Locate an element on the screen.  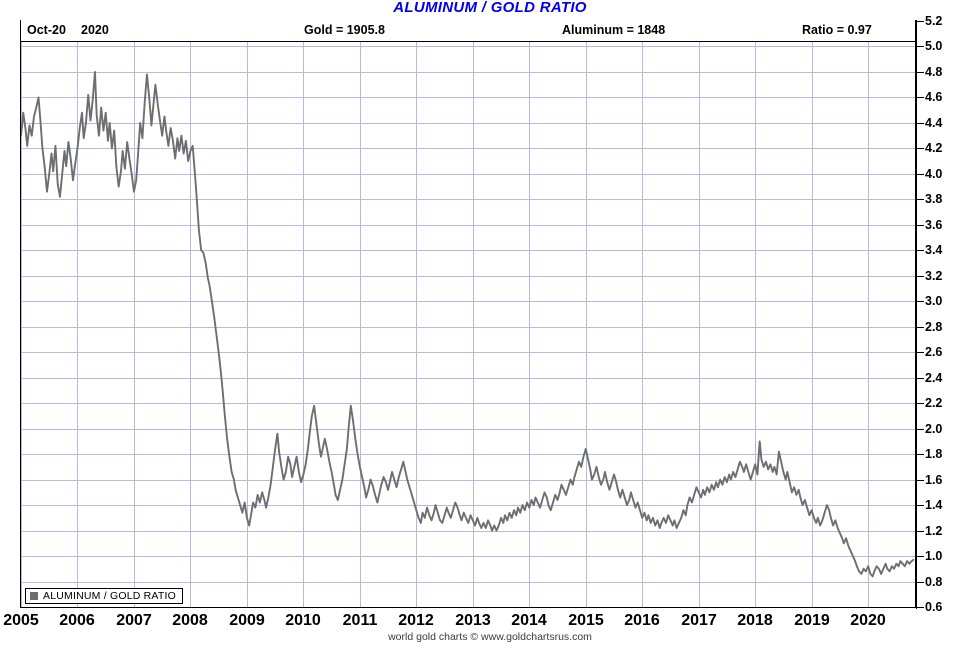
x-axis-label: 2013 is located at coordinates (473, 620).